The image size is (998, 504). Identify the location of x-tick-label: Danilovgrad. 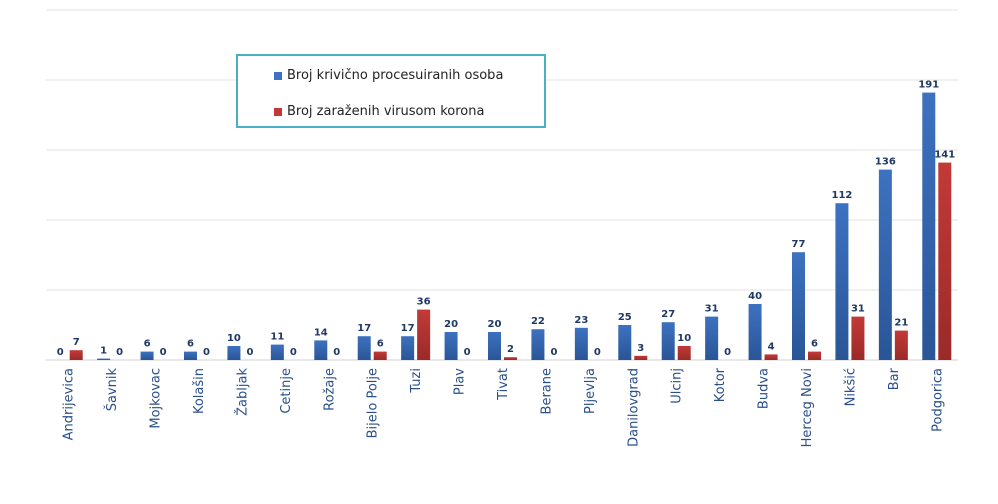
(633, 407).